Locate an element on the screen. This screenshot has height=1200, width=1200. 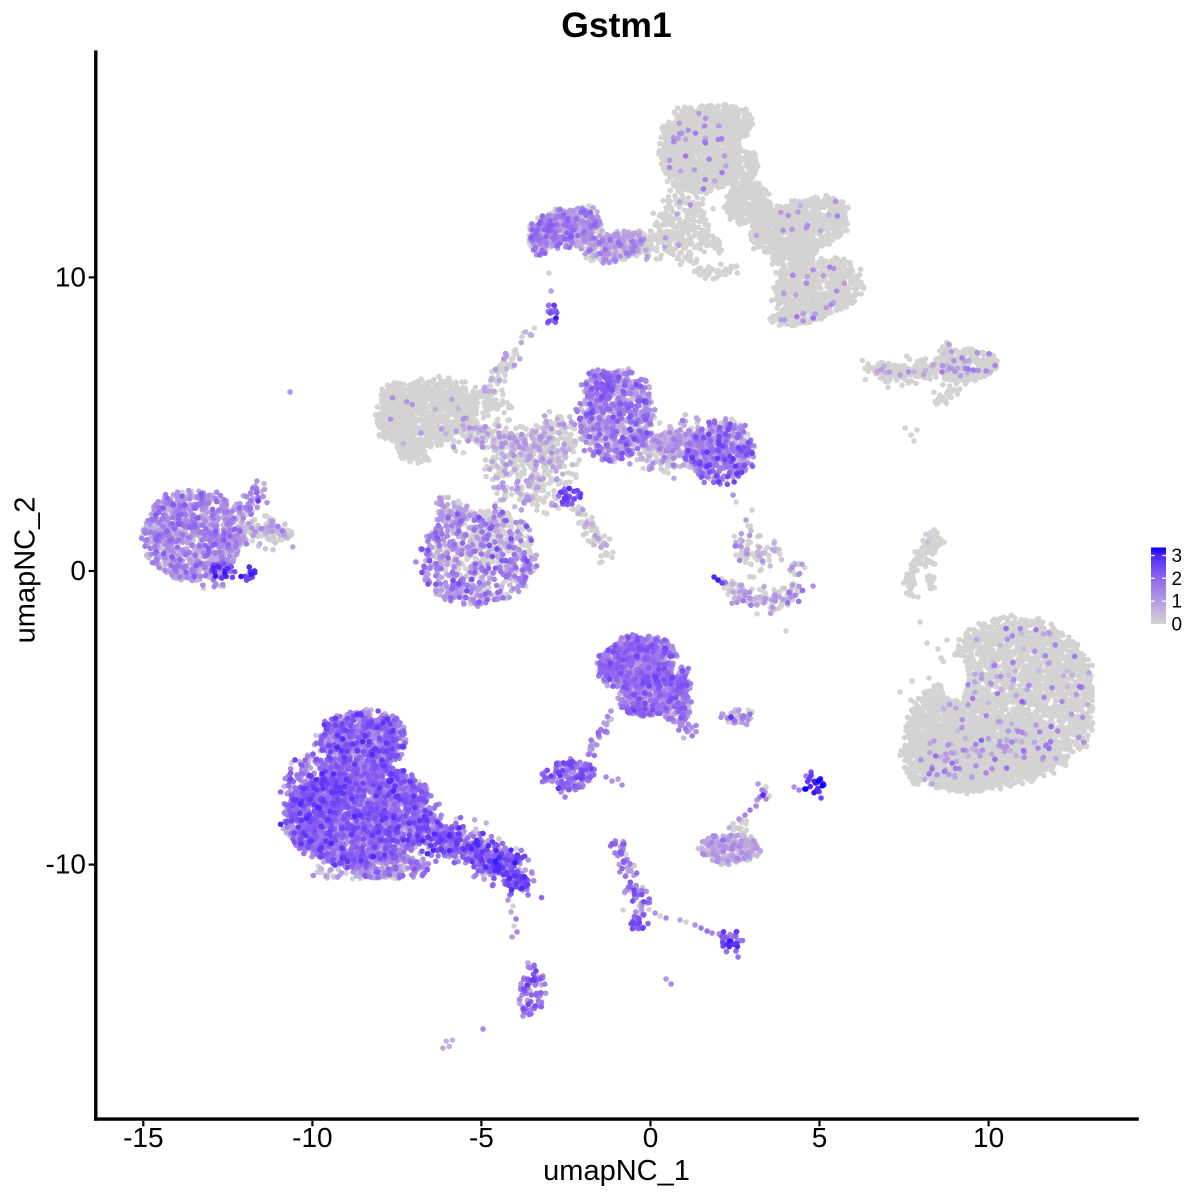
svg-text: umapNC_1 is located at coordinates (616, 1171).